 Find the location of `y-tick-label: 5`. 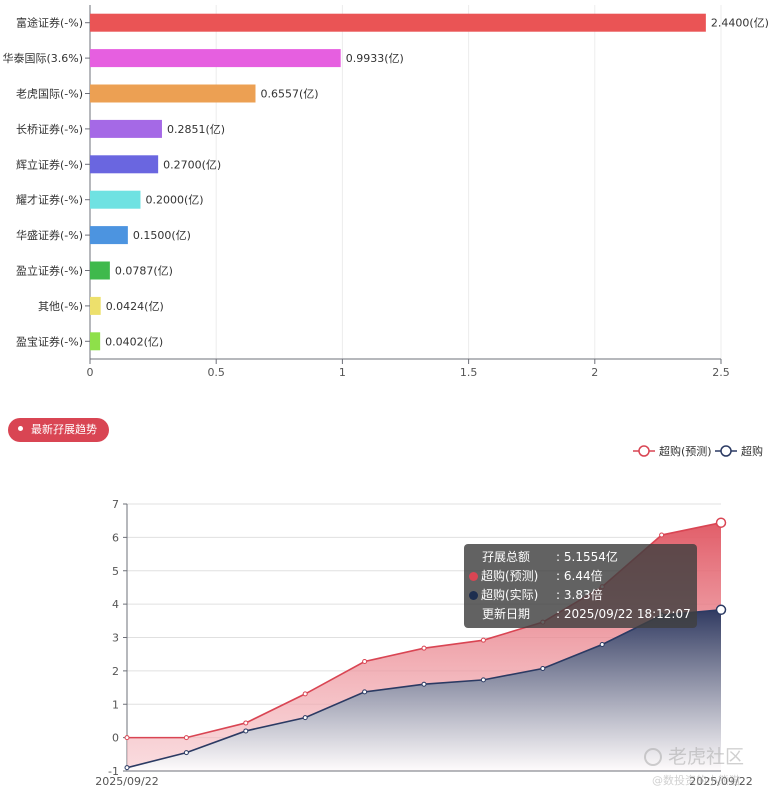

y-tick-label: 5 is located at coordinates (115, 571).